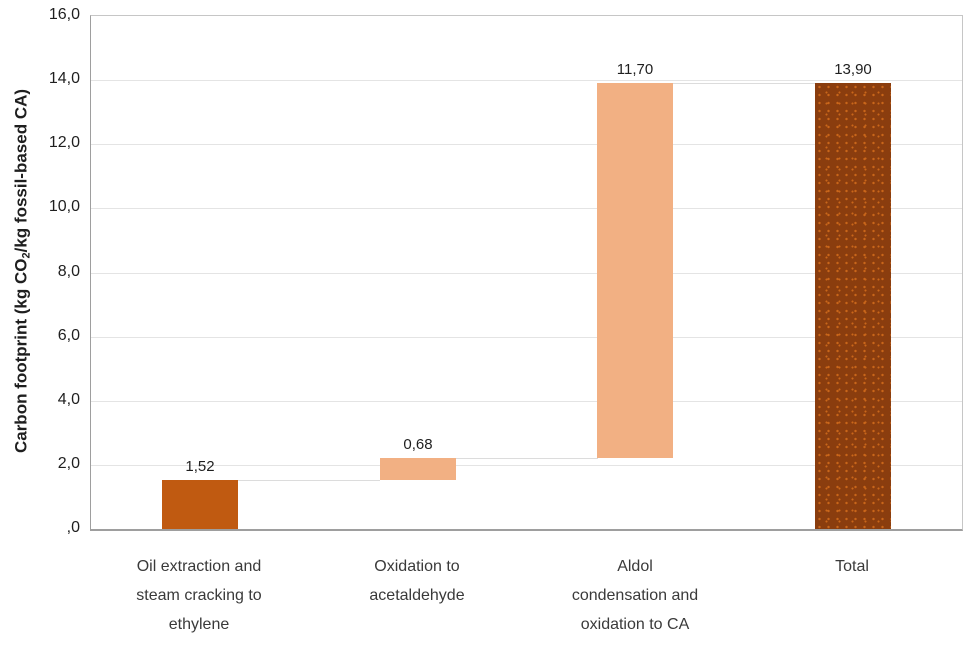 This screenshot has height=648, width=973. Describe the element at coordinates (199, 566) in the screenshot. I see `category-label-line: Oil extraction and` at that location.